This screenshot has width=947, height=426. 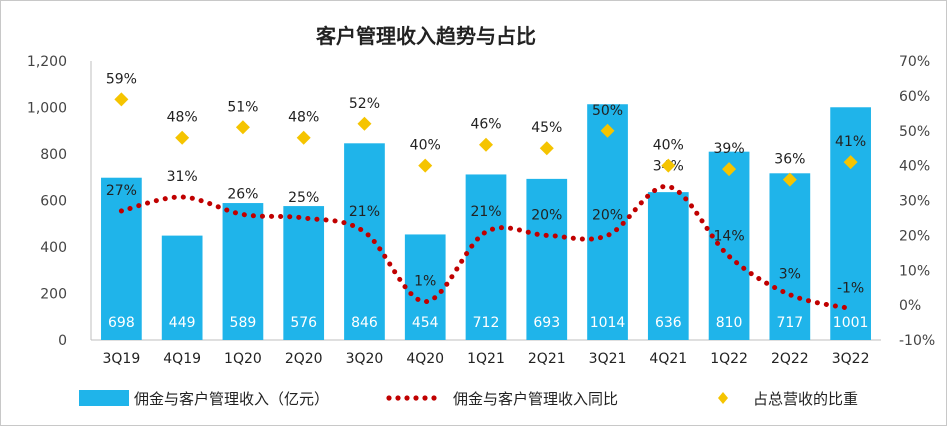 I want to click on bar-value-label: 576, so click(x=303, y=323).